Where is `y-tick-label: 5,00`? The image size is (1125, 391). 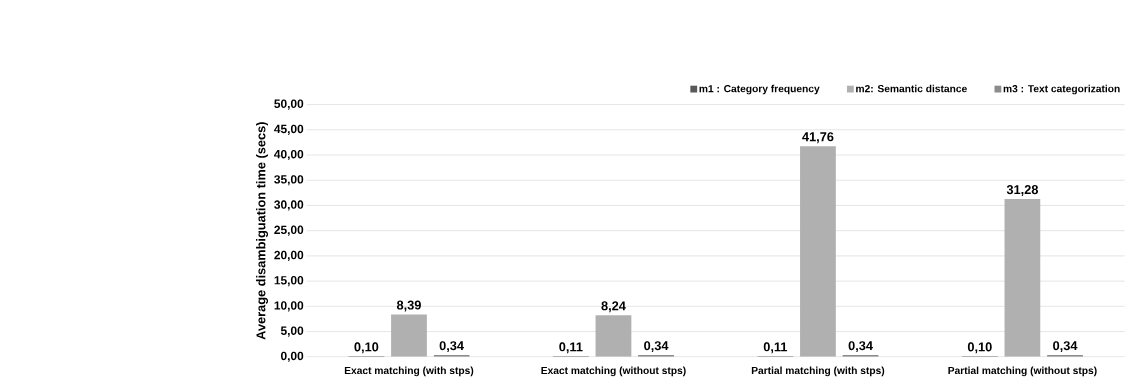
y-tick-label: 5,00 is located at coordinates (292, 331).